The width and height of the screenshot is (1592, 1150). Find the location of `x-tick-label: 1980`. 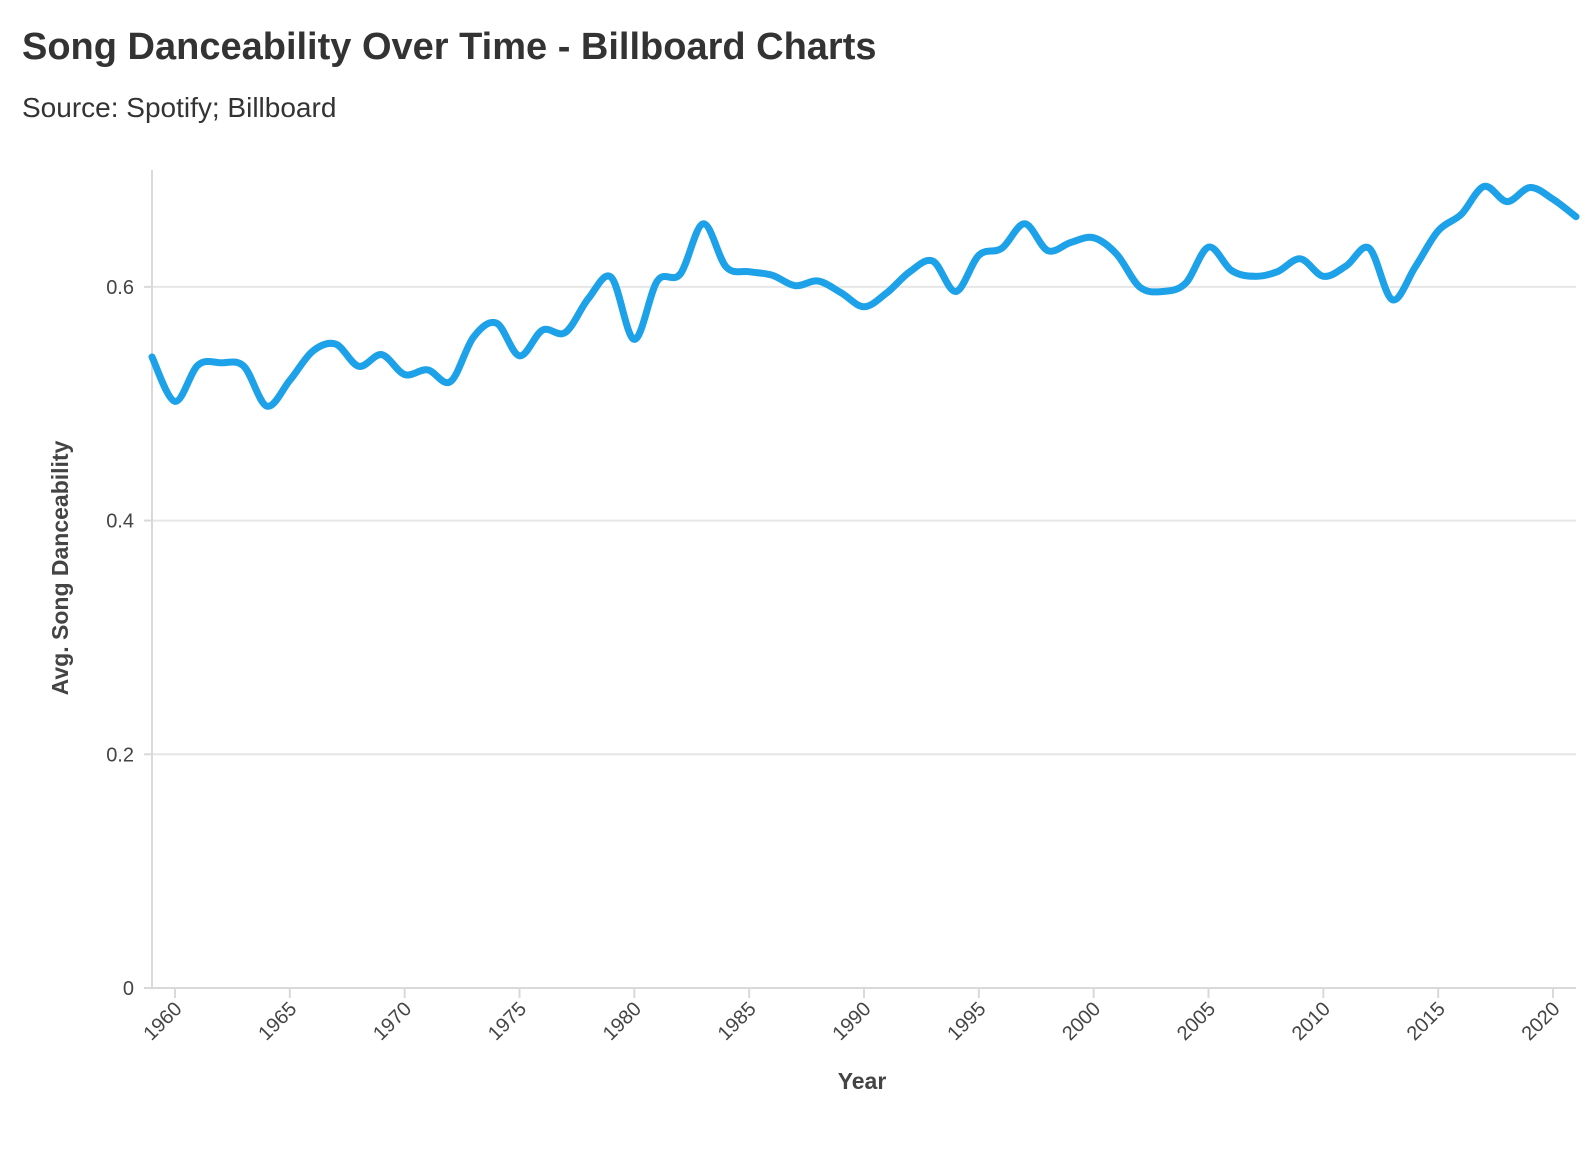

x-tick-label: 1980 is located at coordinates (622, 1021).